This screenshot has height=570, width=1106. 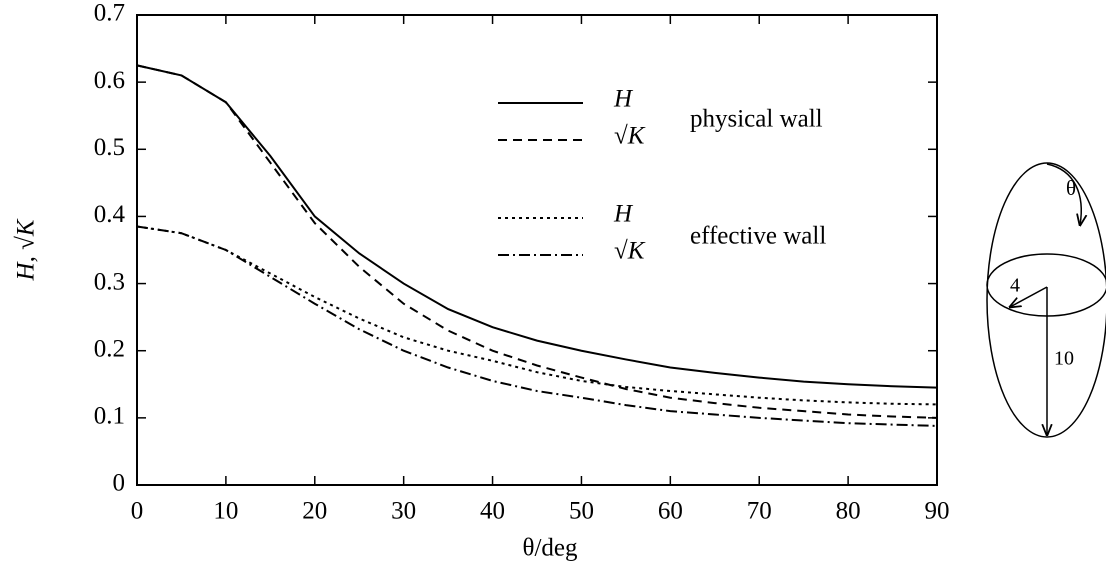 I want to click on angle-arrow, so click(x=1063, y=194).